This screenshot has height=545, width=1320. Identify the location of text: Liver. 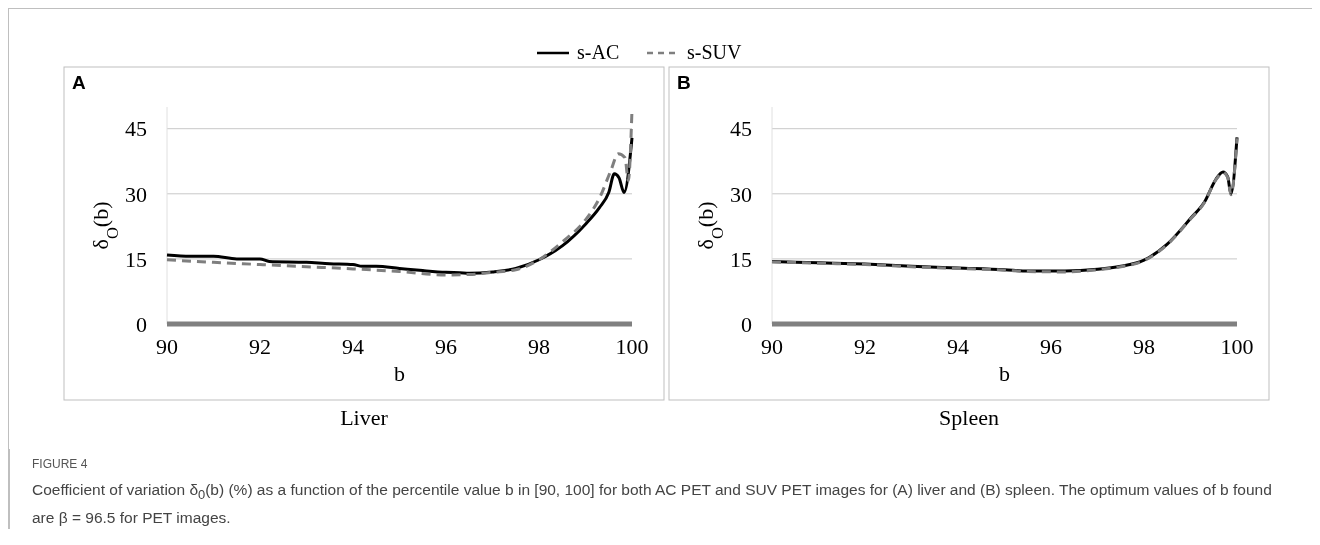
(364, 417).